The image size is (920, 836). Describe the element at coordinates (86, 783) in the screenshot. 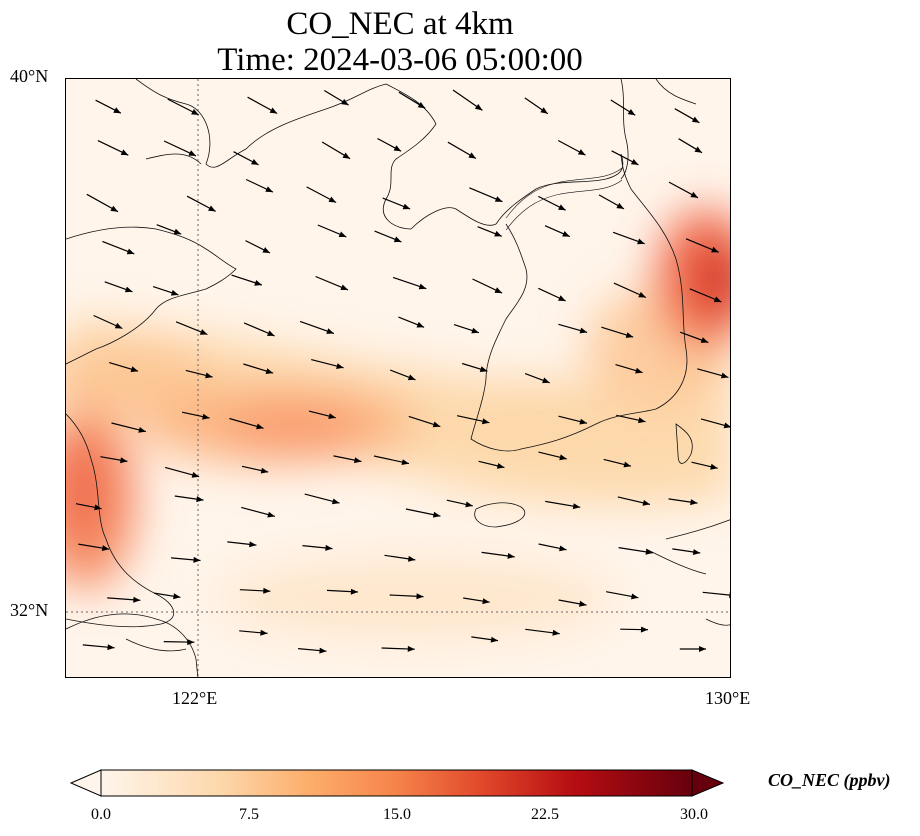

I see `colorbar-extend-min` at that location.